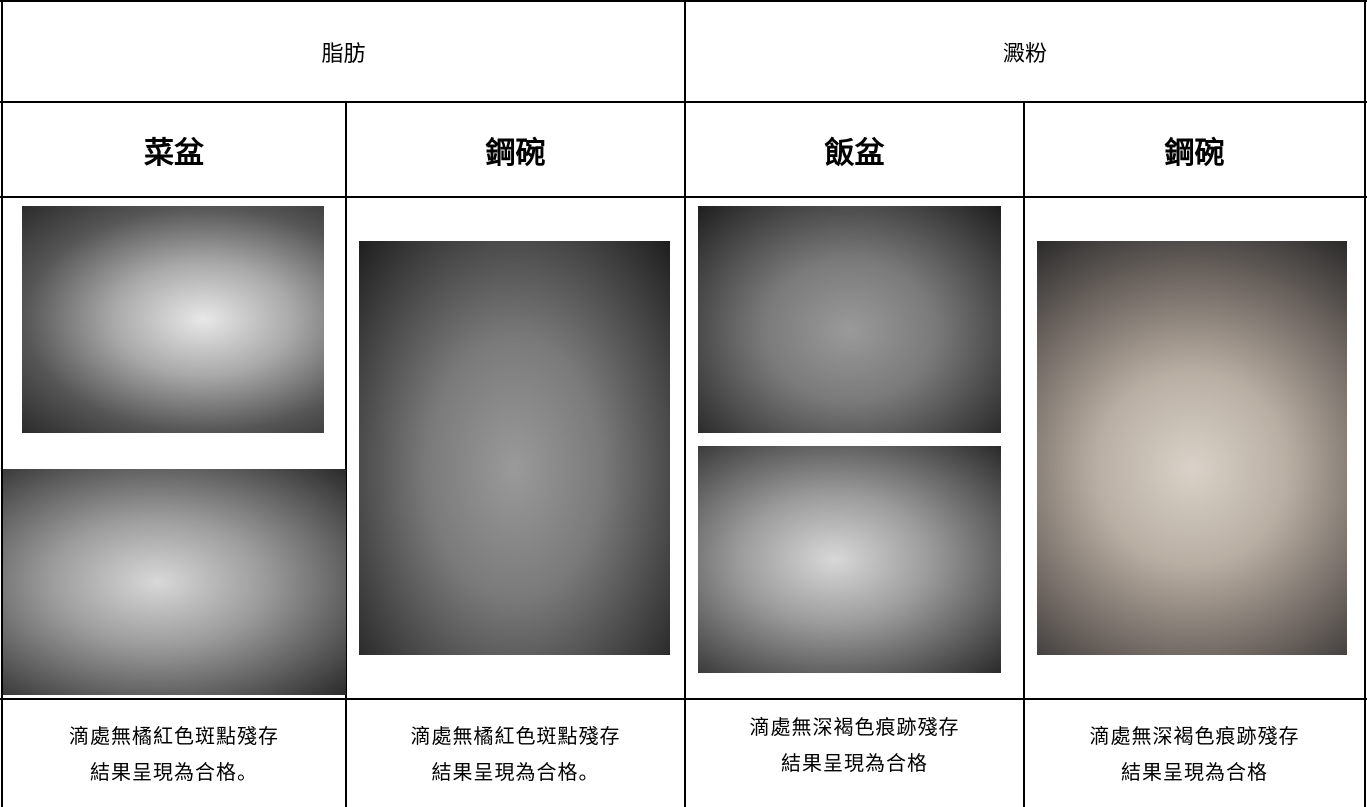 Image resolution: width=1367 pixels, height=807 pixels. What do you see at coordinates (174, 153) in the screenshot?
I see `subheader-cell: 菜盆` at bounding box center [174, 153].